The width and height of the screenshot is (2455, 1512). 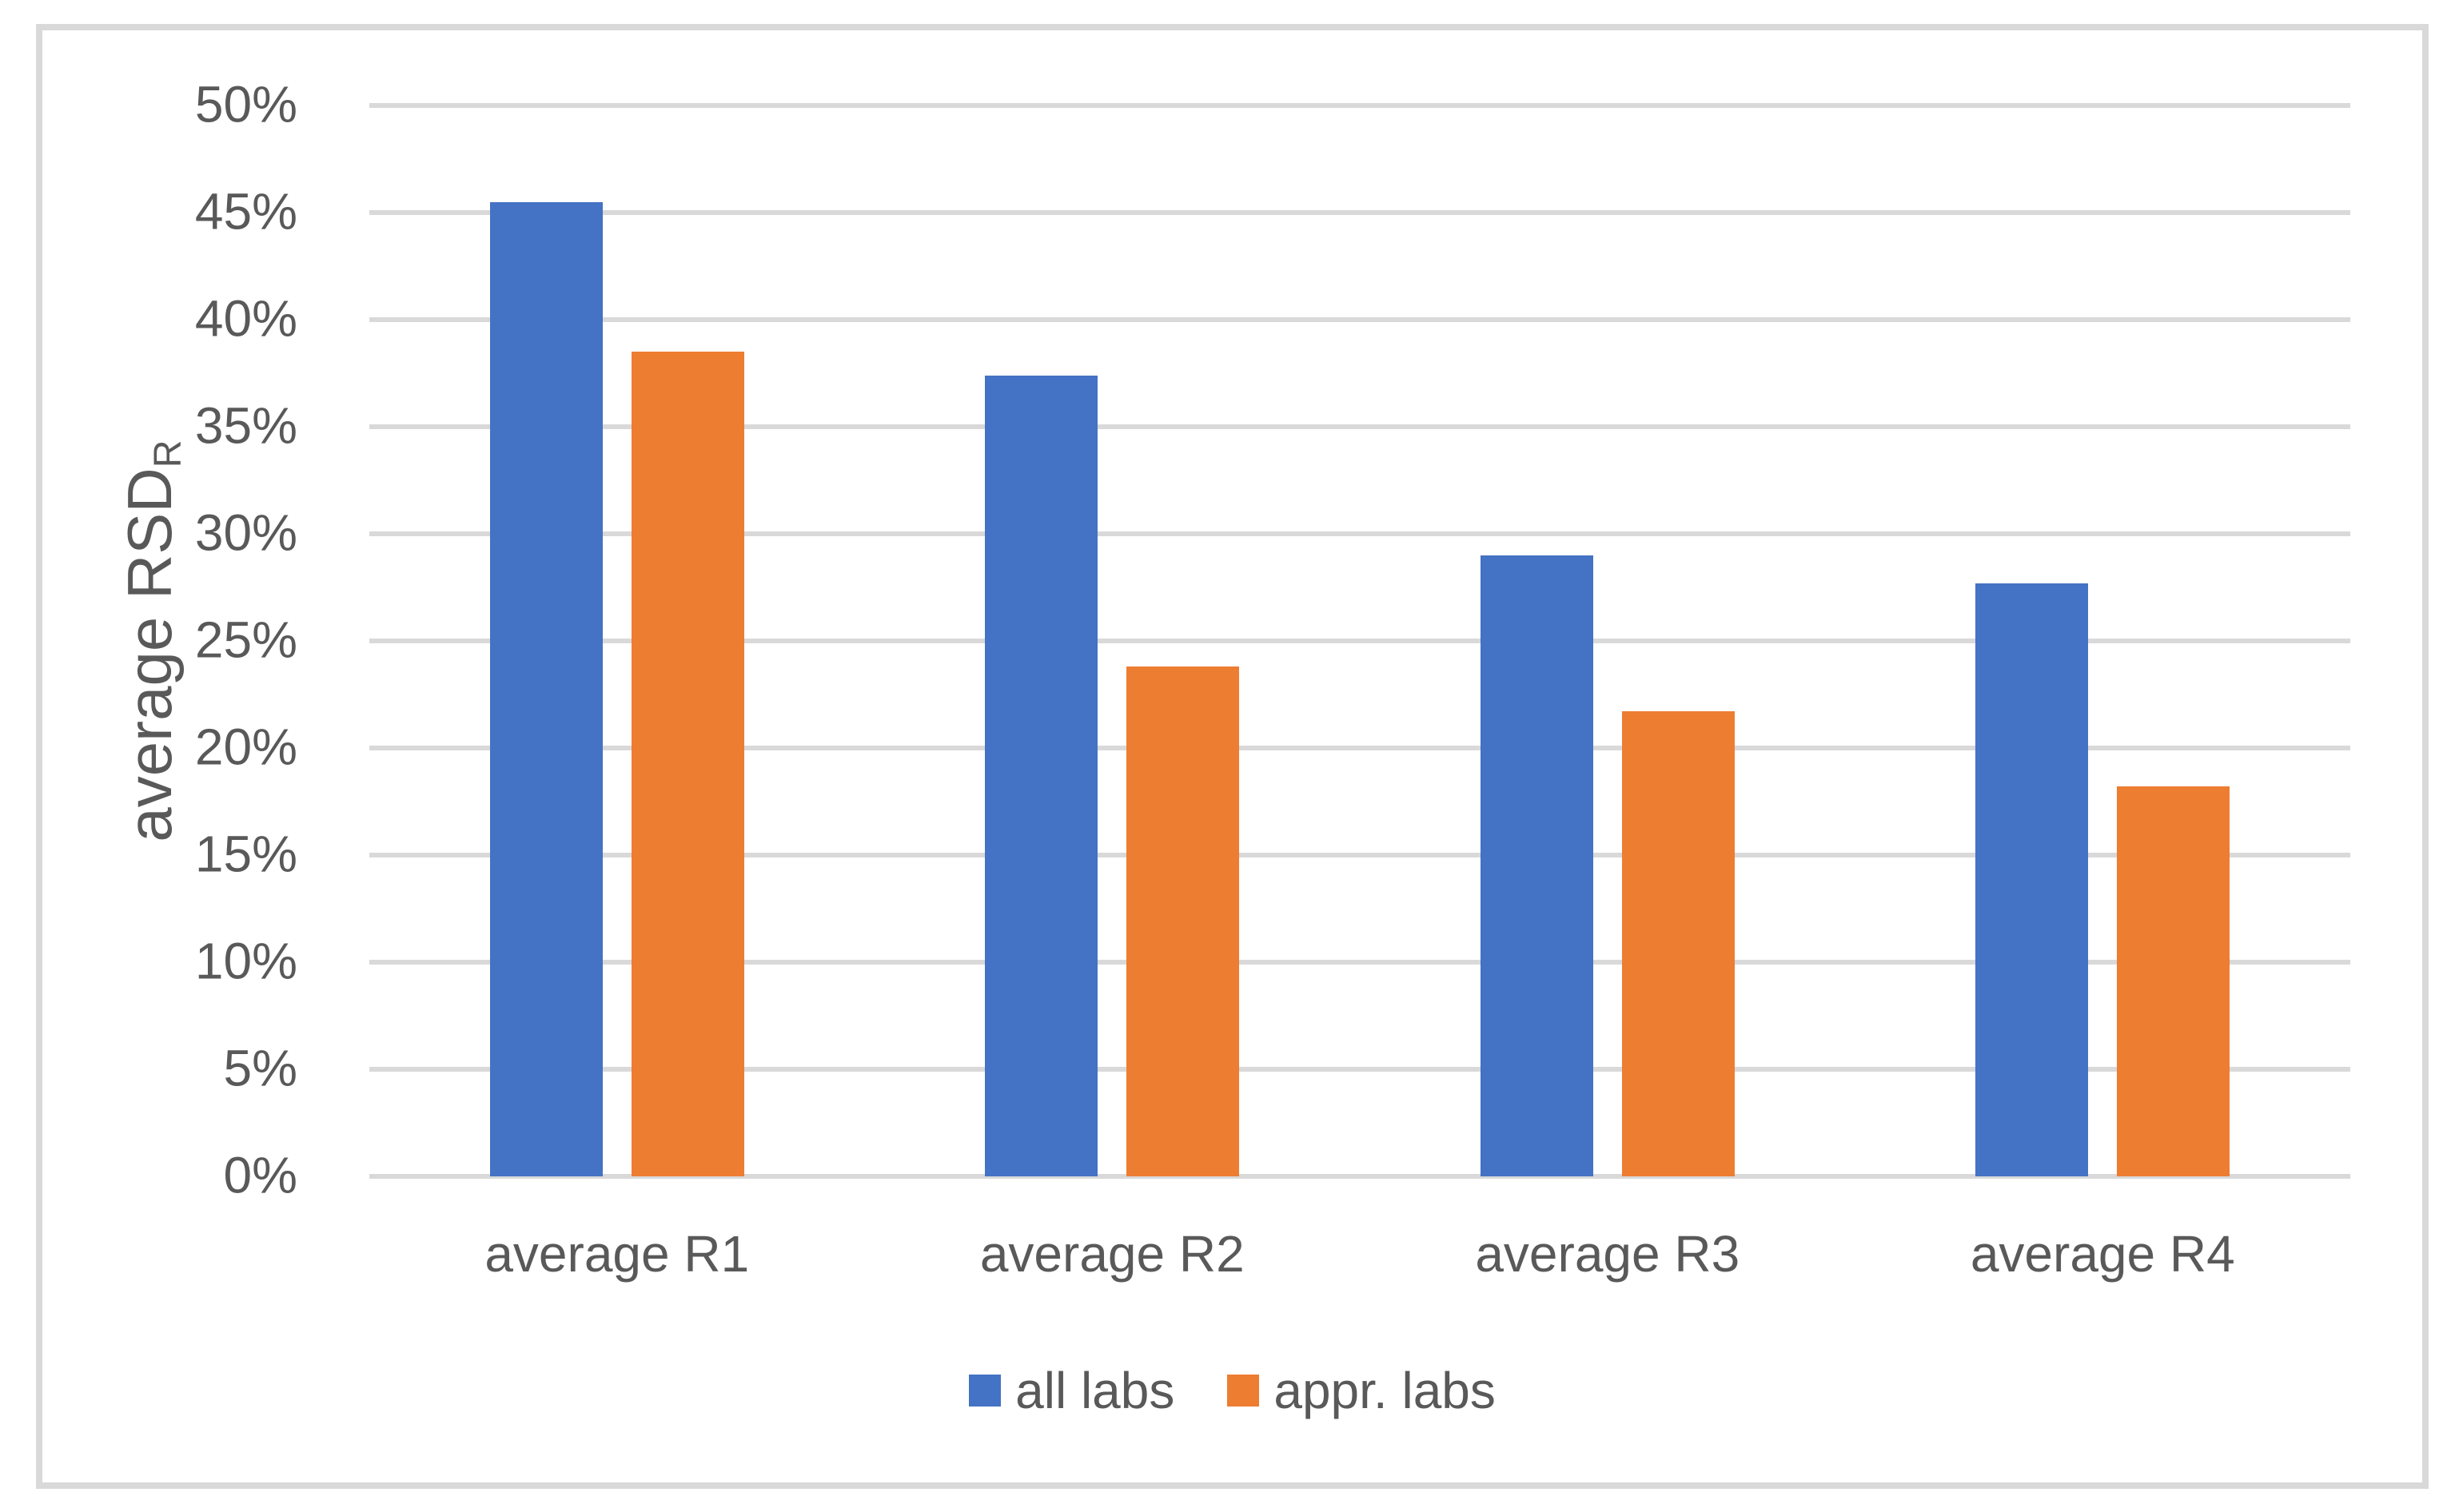 I want to click on bar-appr-labs-average-R2, so click(x=1183, y=921).